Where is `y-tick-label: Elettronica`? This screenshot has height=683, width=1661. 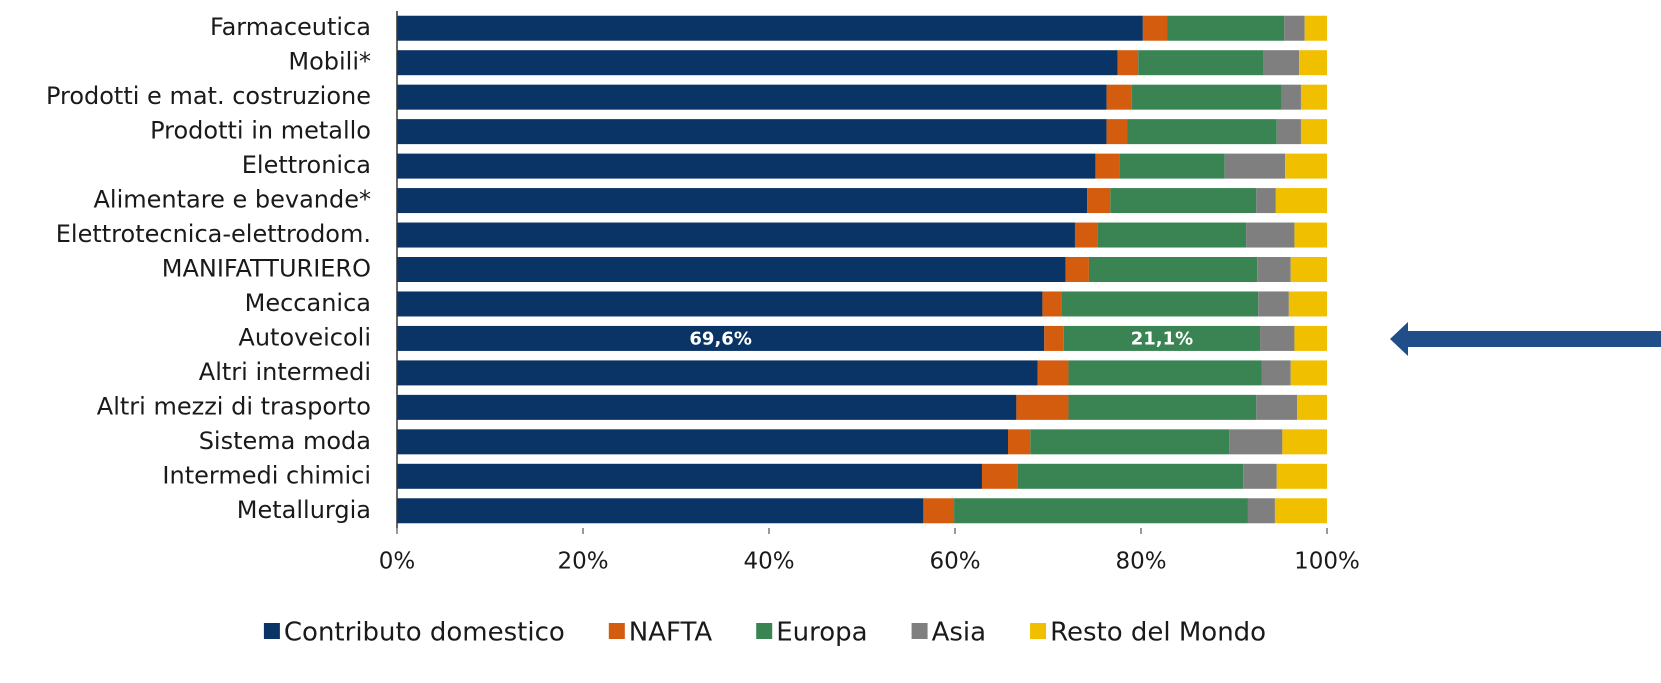
y-tick-label: Elettronica is located at coordinates (306, 165).